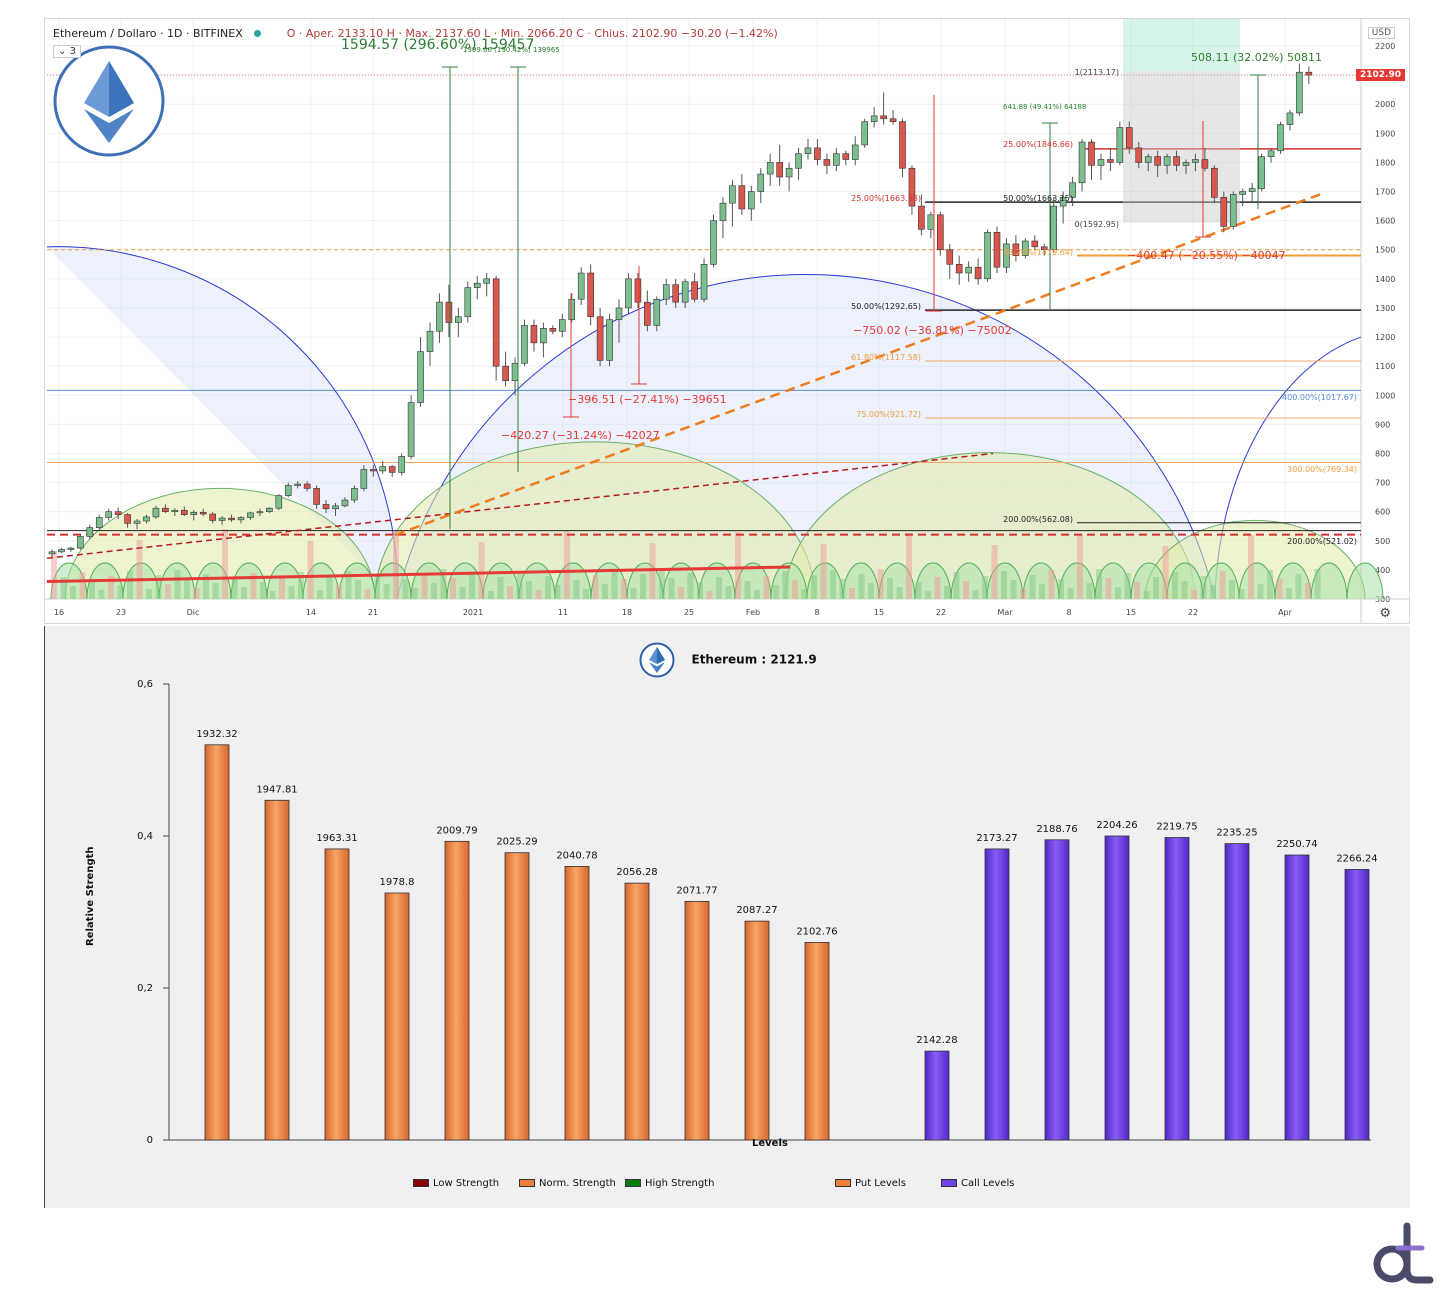  What do you see at coordinates (511, 50) in the screenshot?
I see `gain-label: 1399.66 (190.42%) 139965` at bounding box center [511, 50].